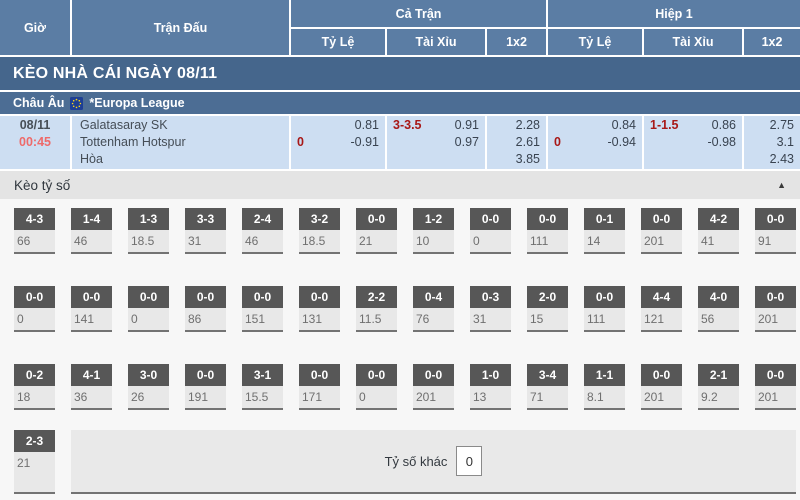  What do you see at coordinates (376, 297) in the screenshot?
I see `score-label: 2-2` at bounding box center [376, 297].